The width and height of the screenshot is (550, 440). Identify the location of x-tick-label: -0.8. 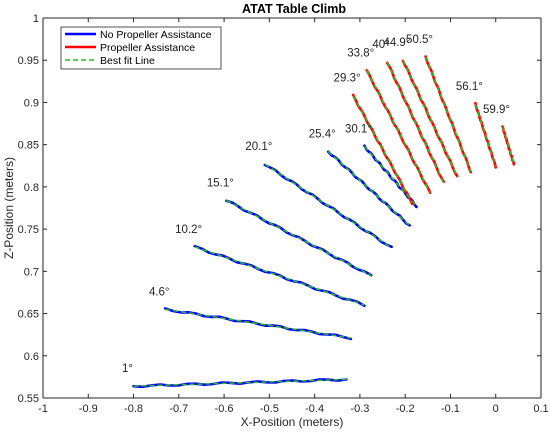
(133, 409).